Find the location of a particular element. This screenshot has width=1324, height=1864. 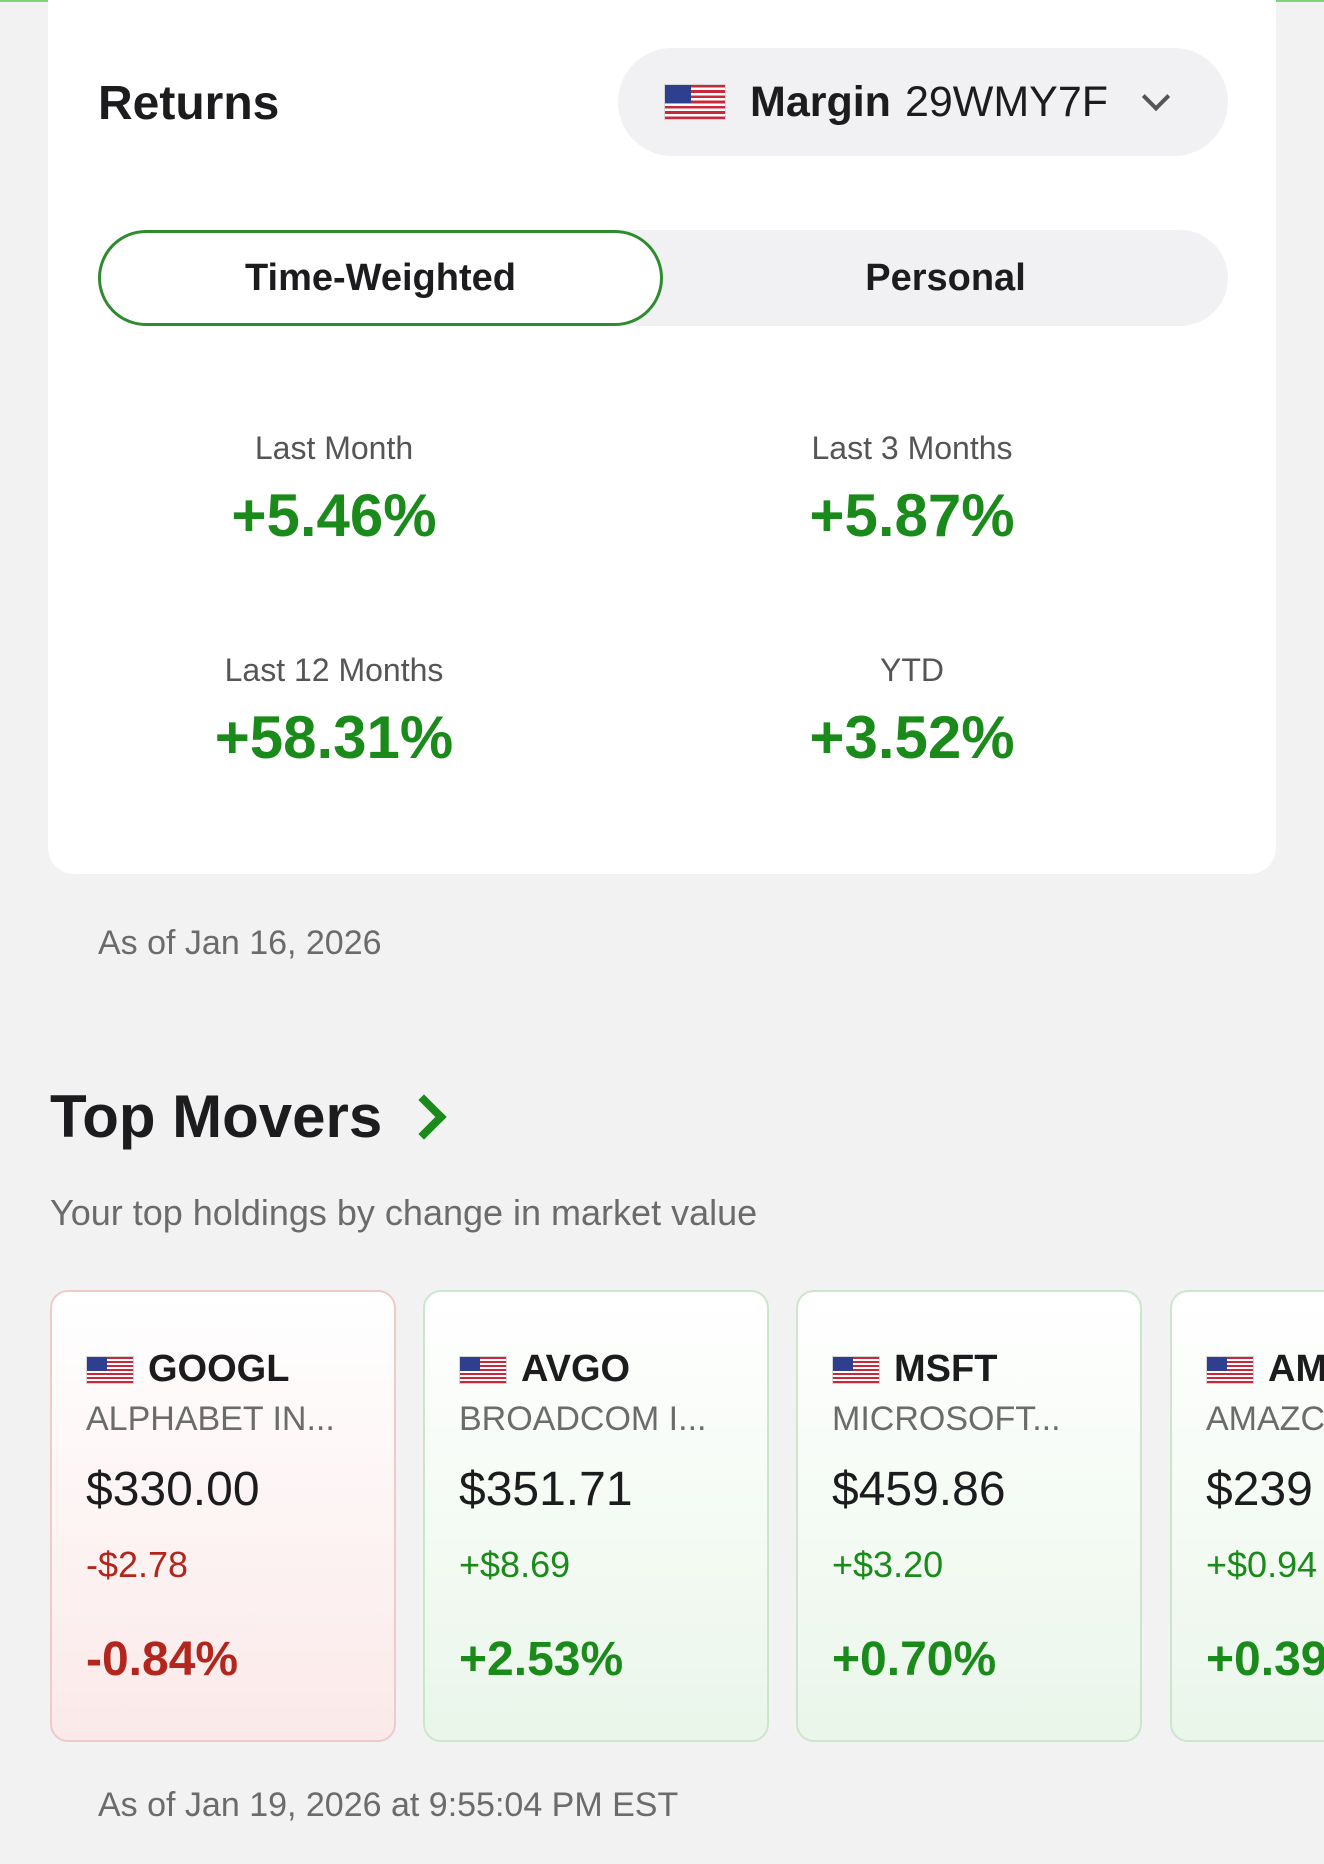

mover-change: +$0.94 is located at coordinates (1262, 1564).